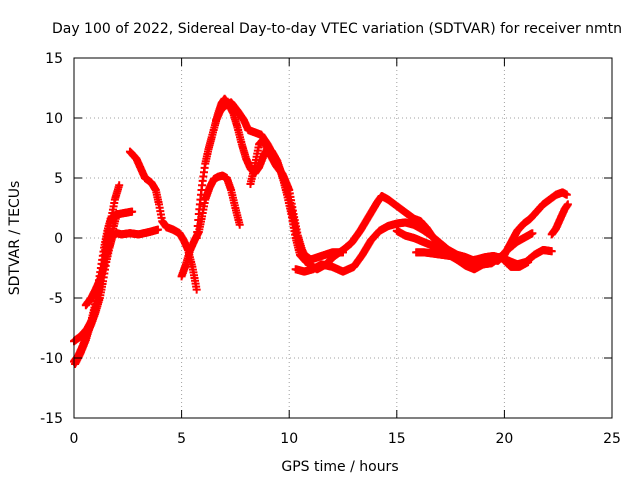 The width and height of the screenshot is (640, 480). What do you see at coordinates (612, 439) in the screenshot?
I see `x-tick-label: 25` at bounding box center [612, 439].